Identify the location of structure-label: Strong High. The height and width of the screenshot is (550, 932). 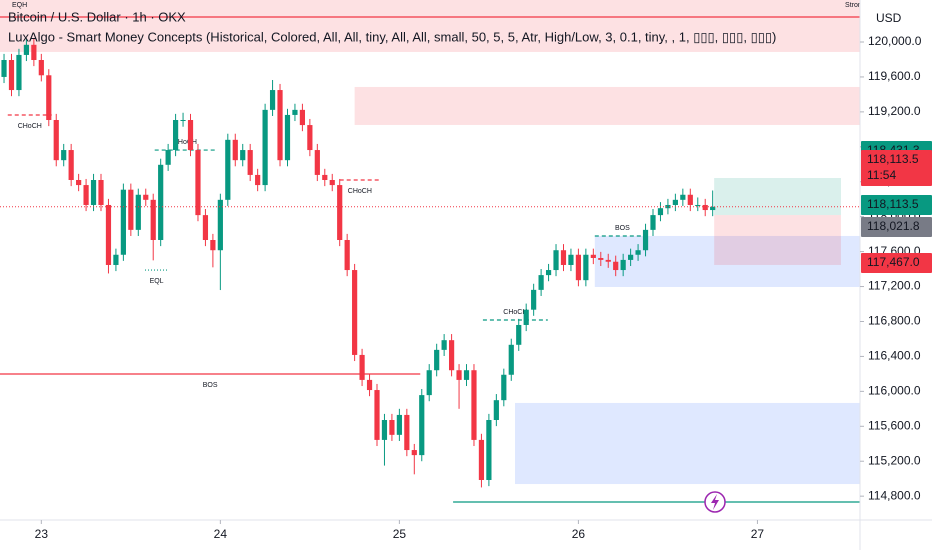
(863, 5).